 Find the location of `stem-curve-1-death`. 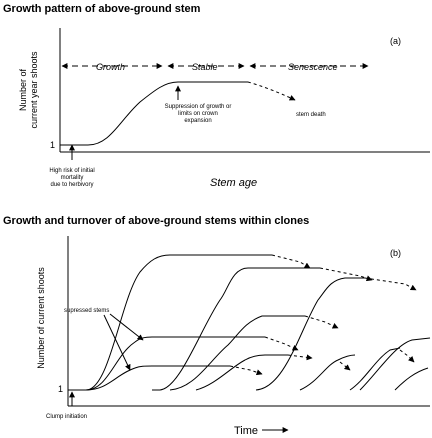

stem-curve-1-death is located at coordinates (291, 261).